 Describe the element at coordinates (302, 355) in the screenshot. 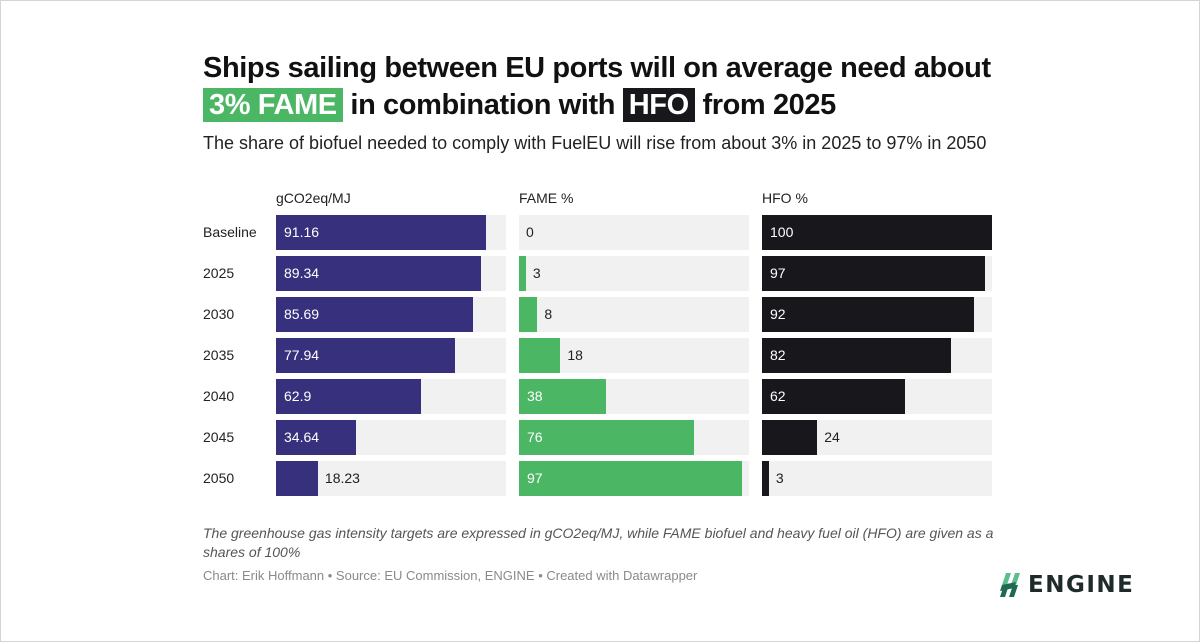

I see `data-label: 77.94` at that location.